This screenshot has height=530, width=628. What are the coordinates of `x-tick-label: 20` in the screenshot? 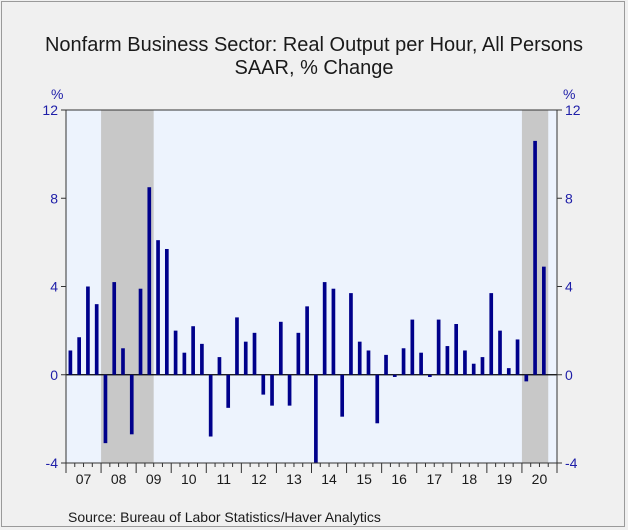 It's located at (540, 479).